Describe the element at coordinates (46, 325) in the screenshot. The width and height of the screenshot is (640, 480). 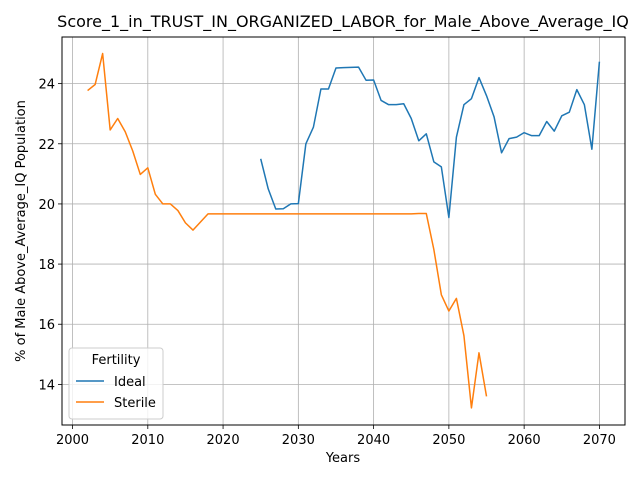
I see `y-tick-label: 16` at that location.